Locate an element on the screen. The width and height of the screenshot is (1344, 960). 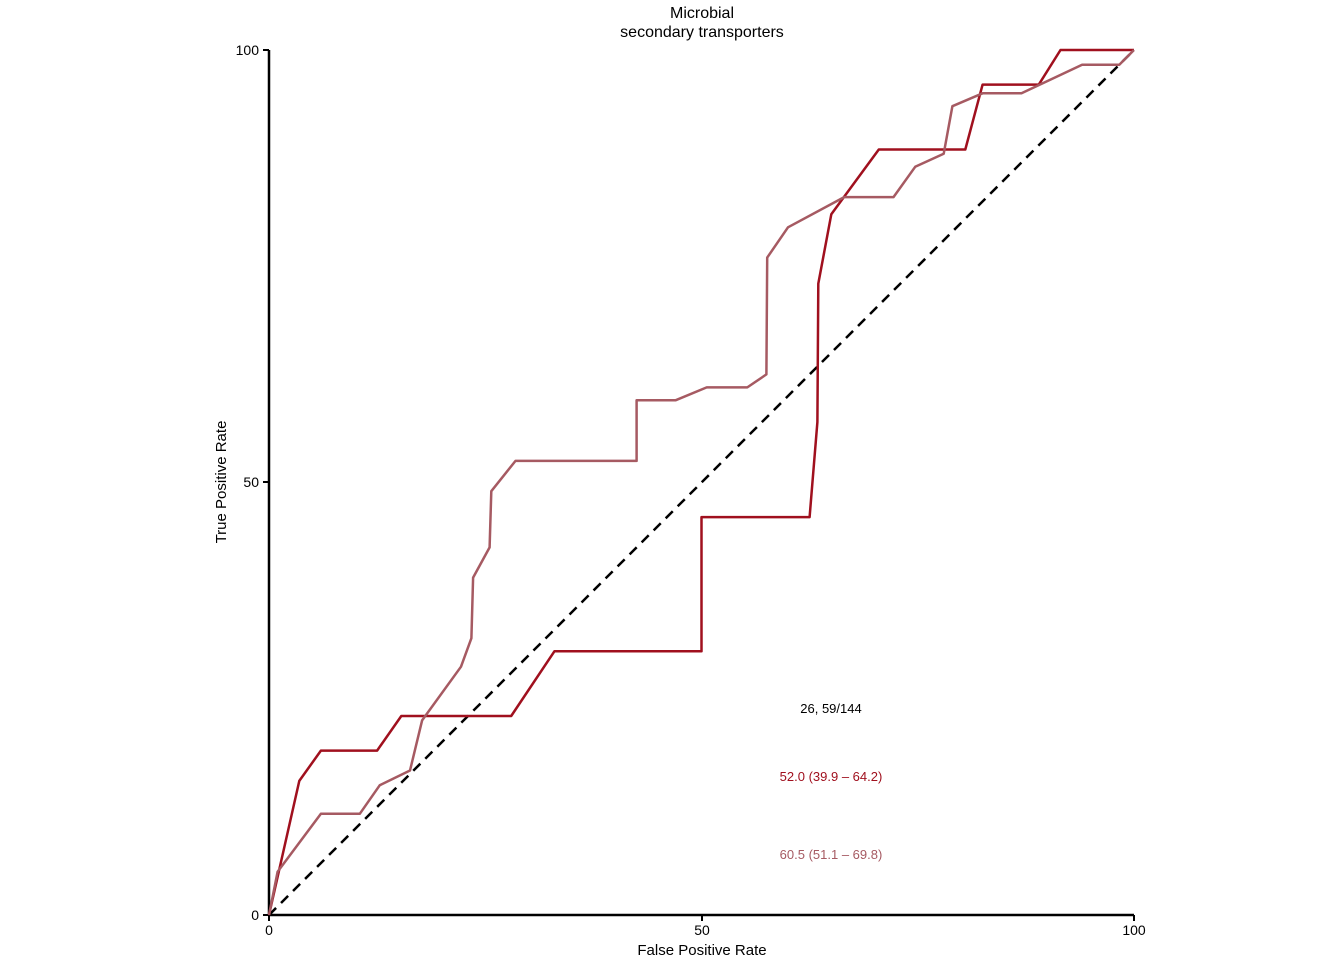
chart-title-line1: Microbial is located at coordinates (702, 13).